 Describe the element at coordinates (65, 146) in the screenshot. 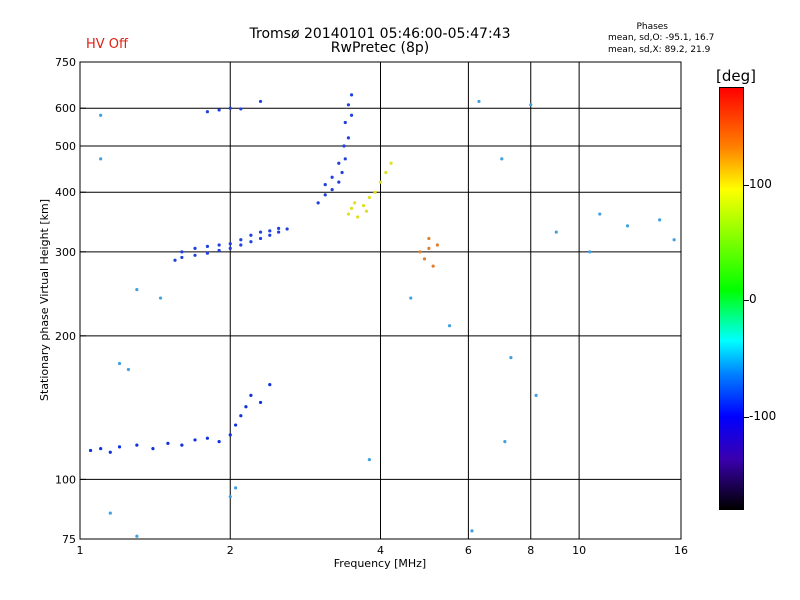

I see `y-tick-label: 500` at that location.